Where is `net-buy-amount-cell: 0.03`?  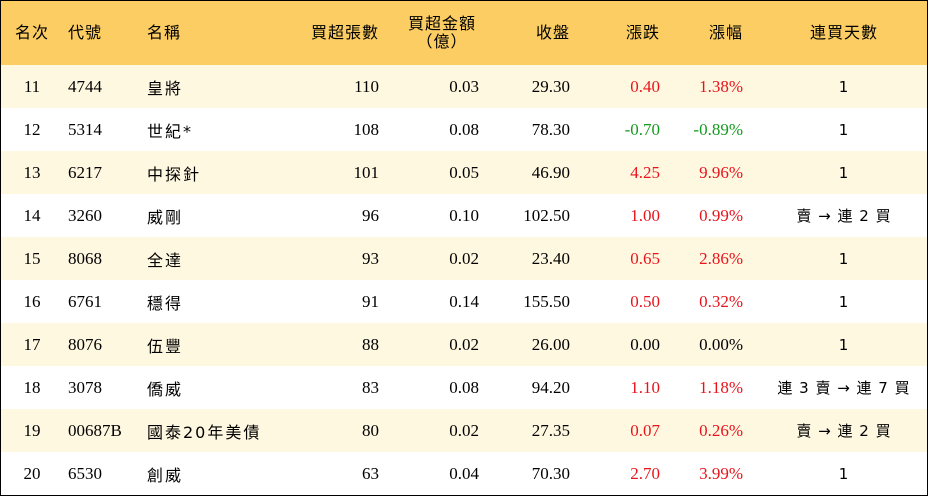 net-buy-amount-cell: 0.03 is located at coordinates (464, 86).